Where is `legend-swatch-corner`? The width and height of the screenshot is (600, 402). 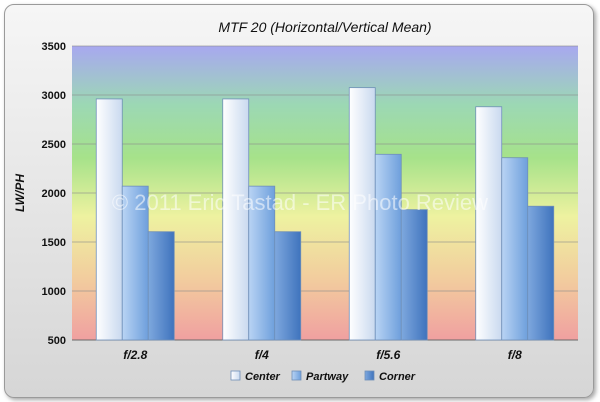 legend-swatch-corner is located at coordinates (369, 375).